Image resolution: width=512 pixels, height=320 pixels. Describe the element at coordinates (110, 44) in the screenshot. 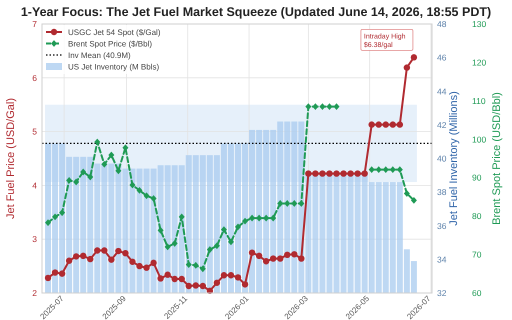

I see `legend-label: Brent Spot Price ($/Bbl)` at that location.